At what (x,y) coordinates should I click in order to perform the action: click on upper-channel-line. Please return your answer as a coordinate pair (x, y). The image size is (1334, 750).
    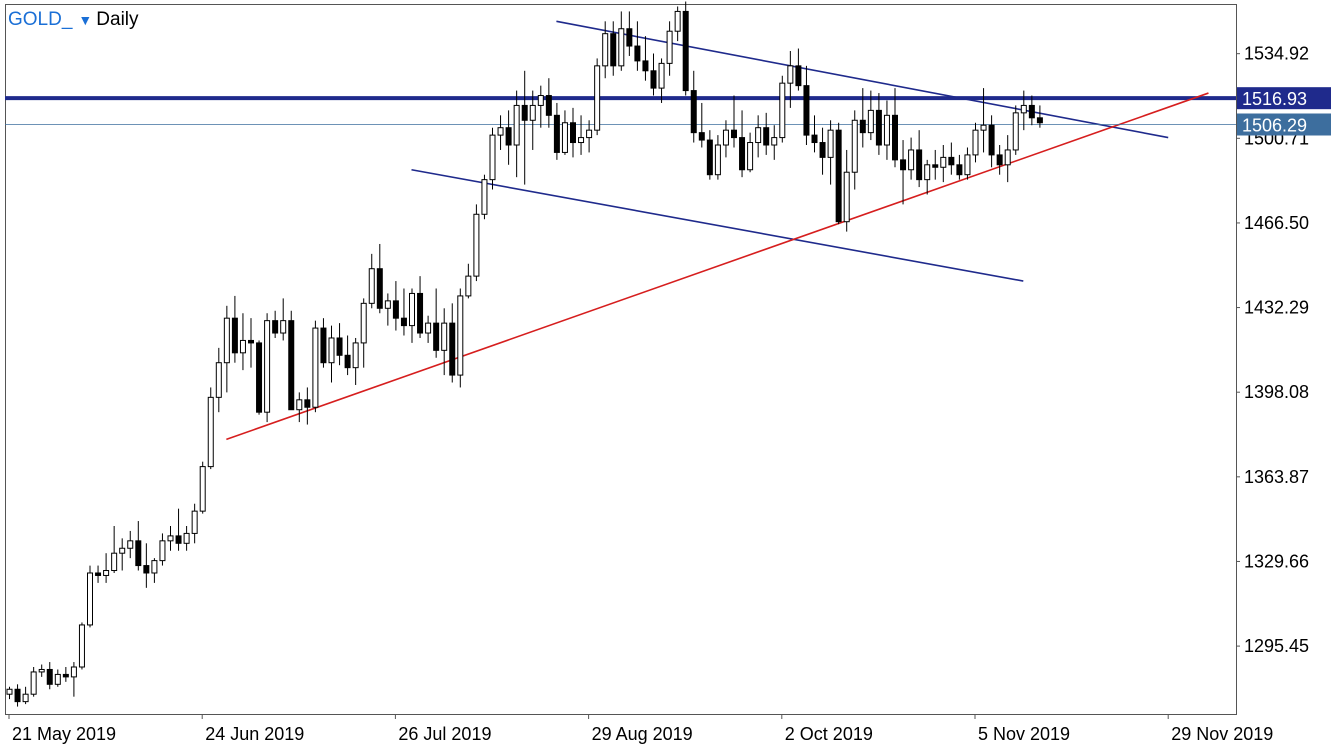
    Looking at the image, I should click on (862, 79).